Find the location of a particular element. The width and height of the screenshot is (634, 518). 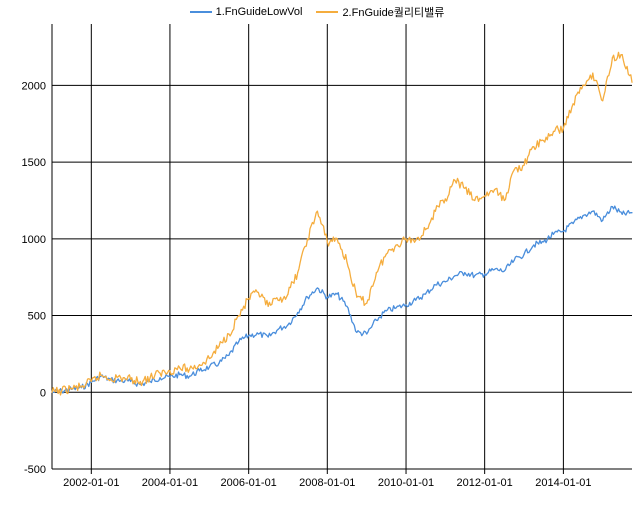

y-tick-label: 500 is located at coordinates (37, 317).